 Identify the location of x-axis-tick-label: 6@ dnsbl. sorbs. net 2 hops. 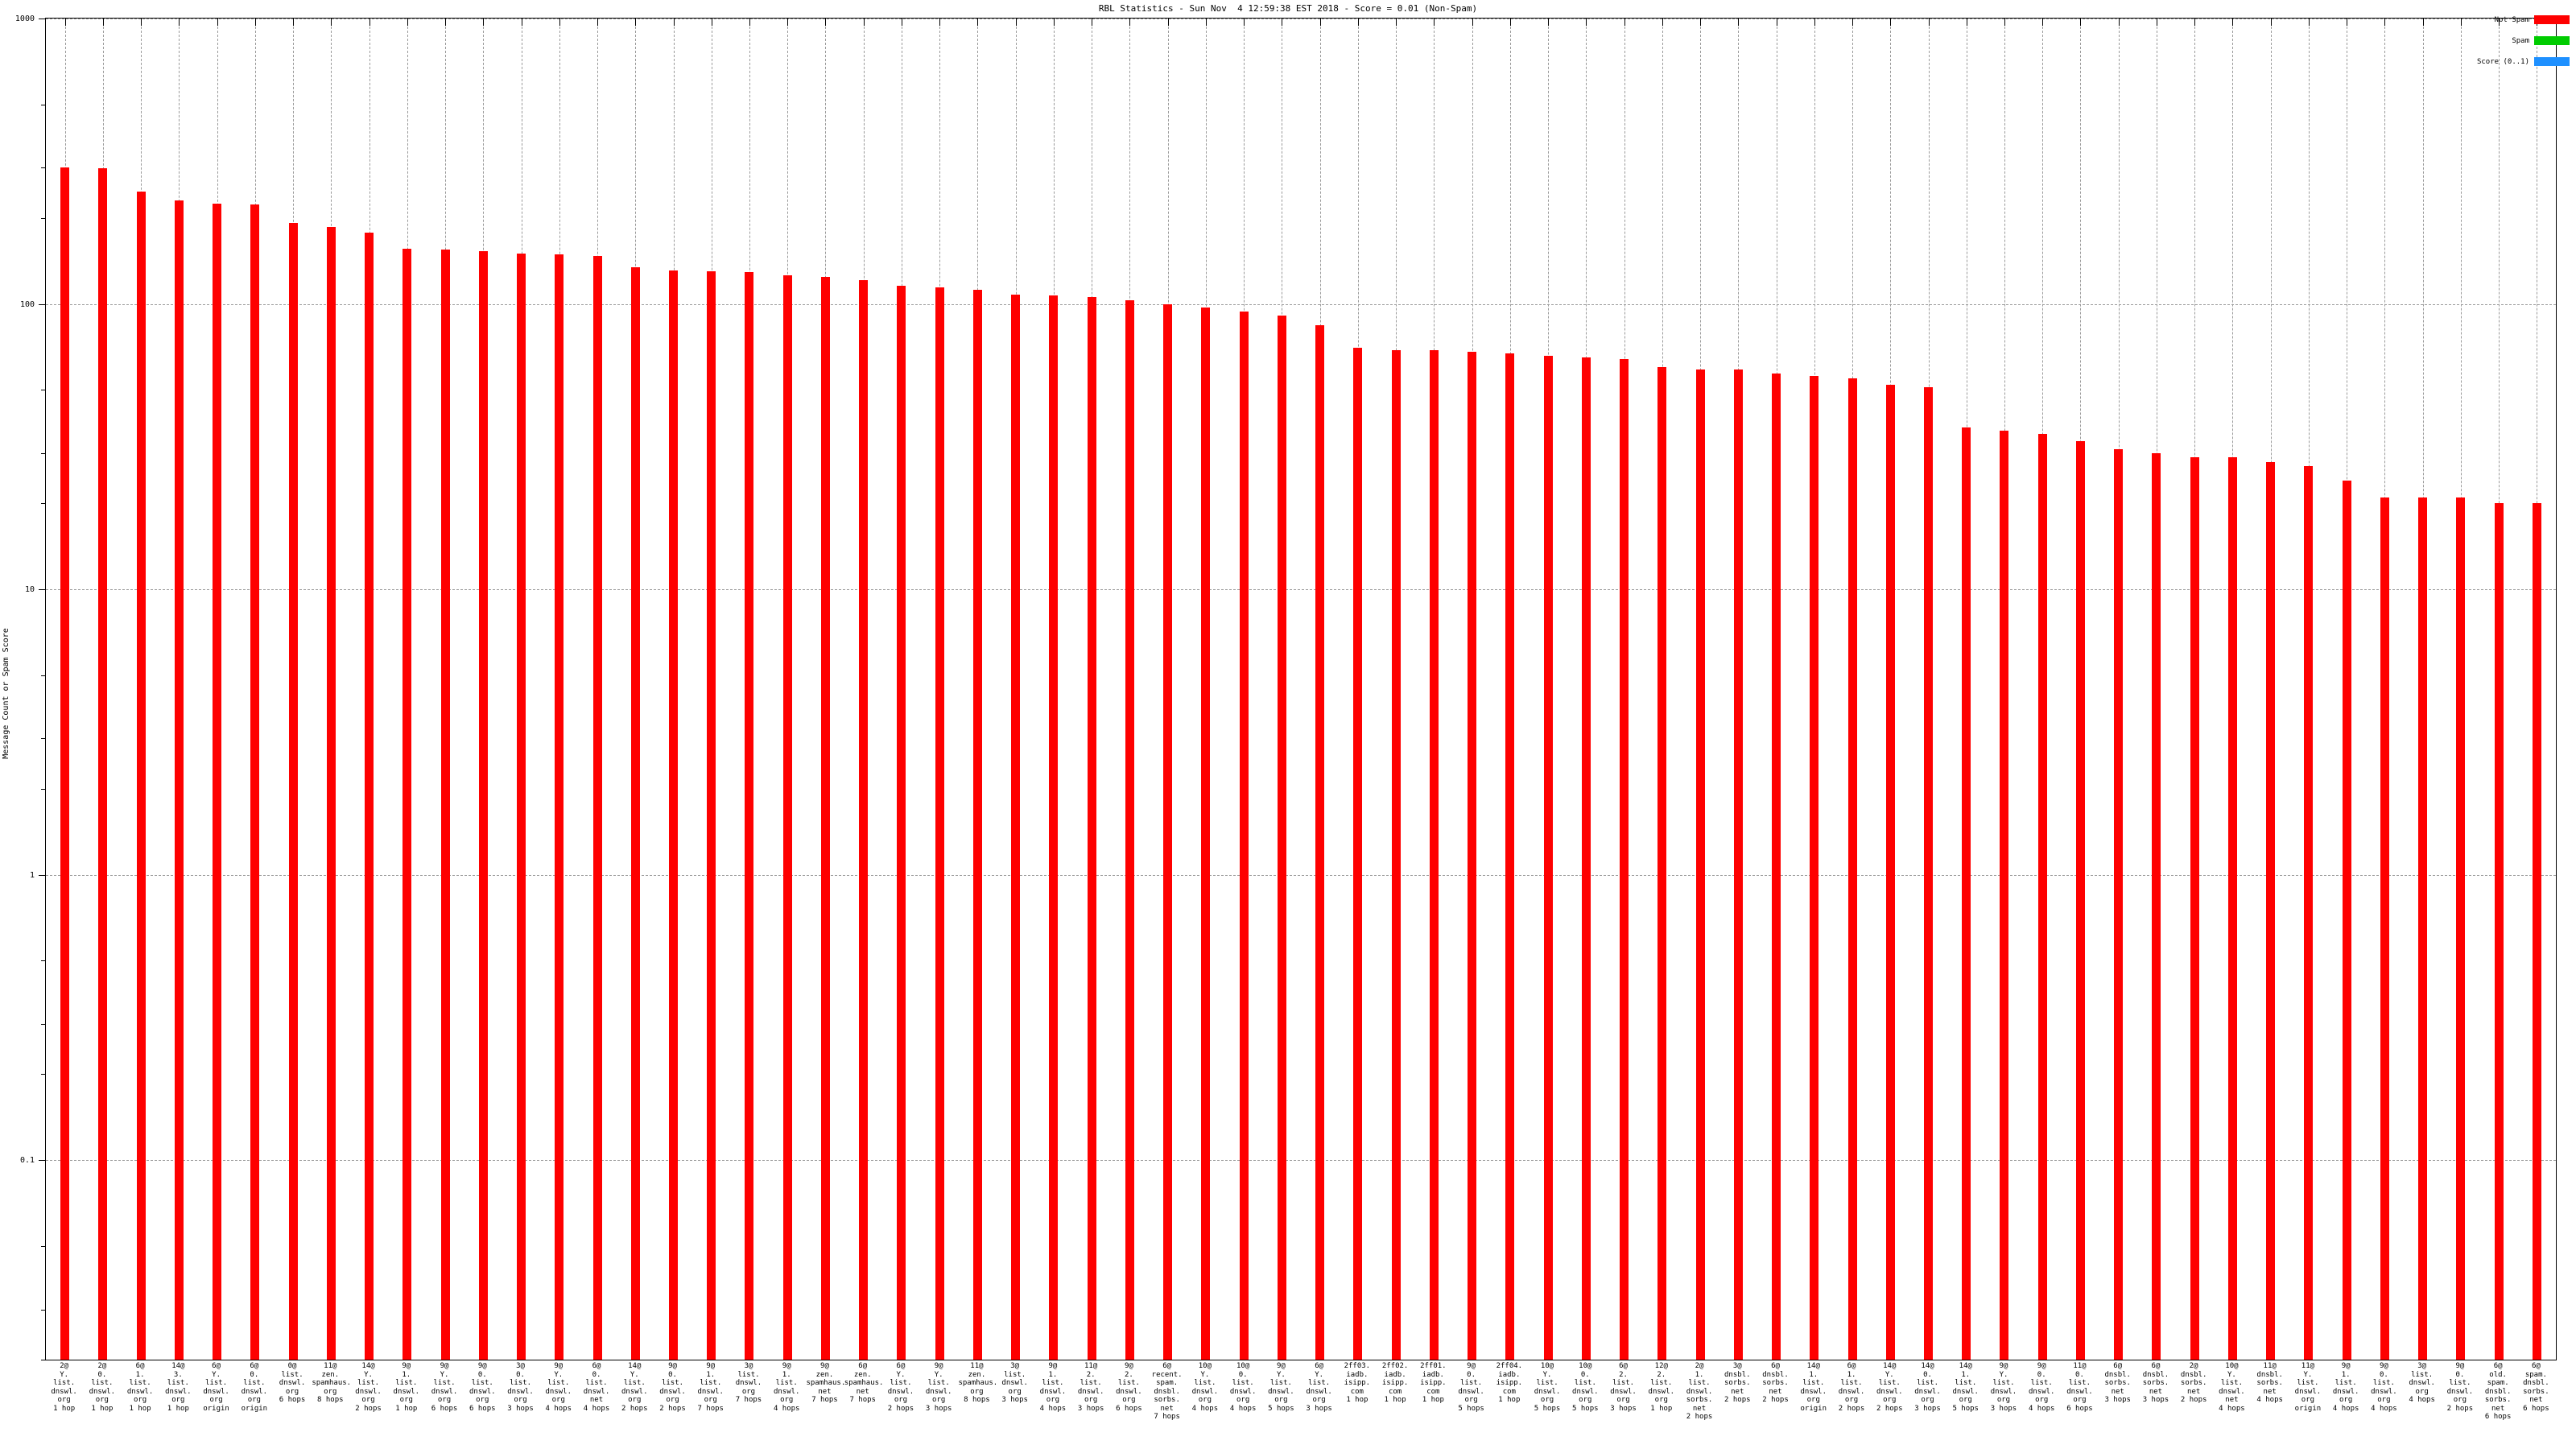
(1775, 1383).